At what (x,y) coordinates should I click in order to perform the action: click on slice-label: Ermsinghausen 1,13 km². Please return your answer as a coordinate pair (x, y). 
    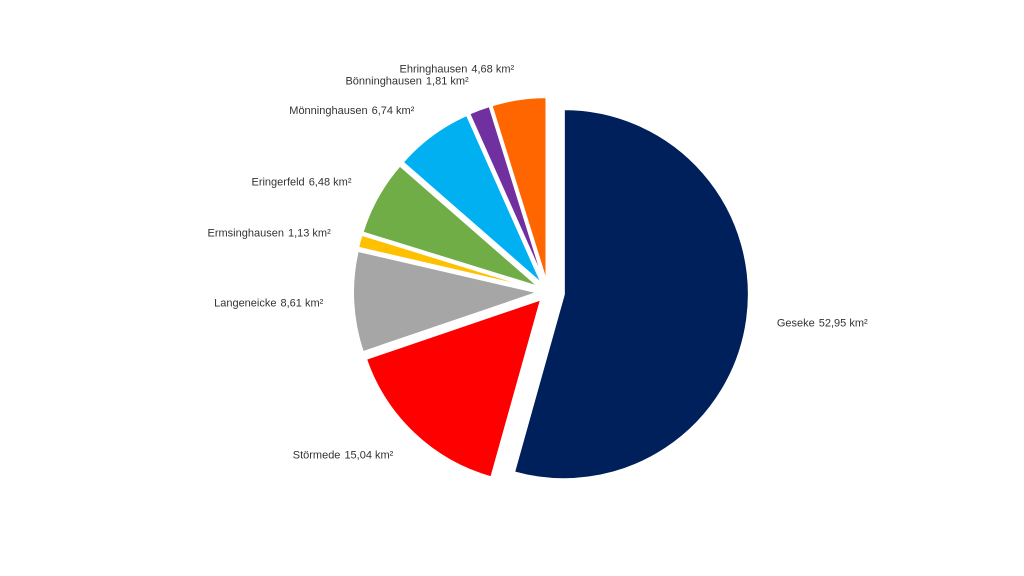
    Looking at the image, I should click on (270, 233).